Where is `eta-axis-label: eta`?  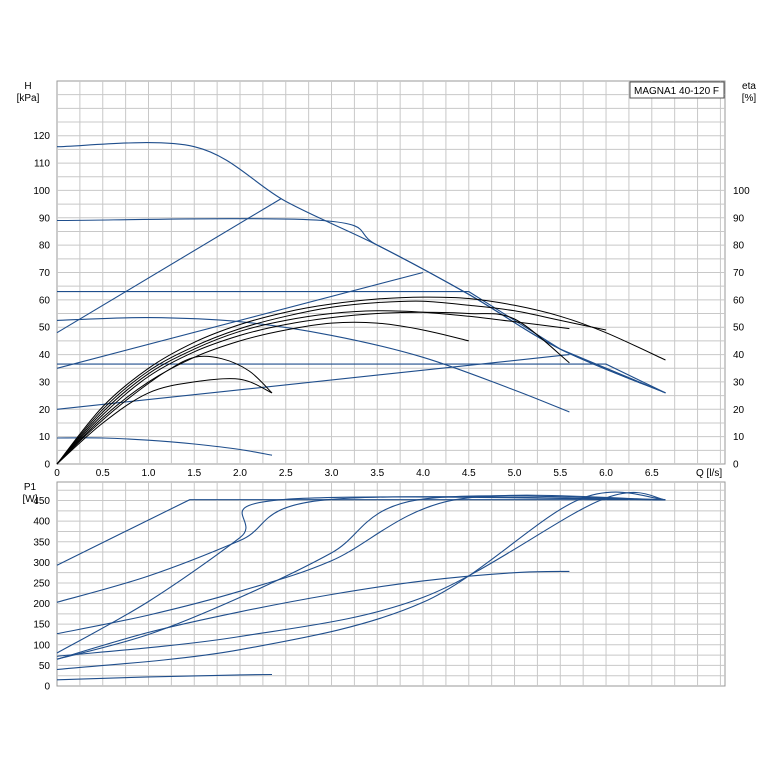
eta-axis-label: eta is located at coordinates (749, 86).